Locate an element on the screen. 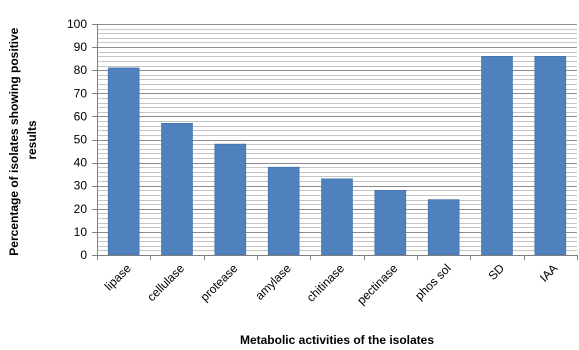 The width and height of the screenshot is (579, 350). bar-cellulase is located at coordinates (177, 189).